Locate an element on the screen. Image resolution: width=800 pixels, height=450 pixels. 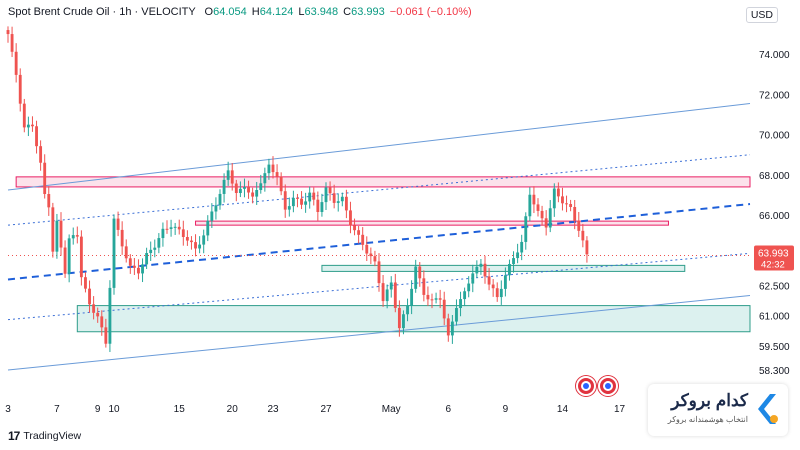
y-tick-label: 74.000 is located at coordinates (774, 55).